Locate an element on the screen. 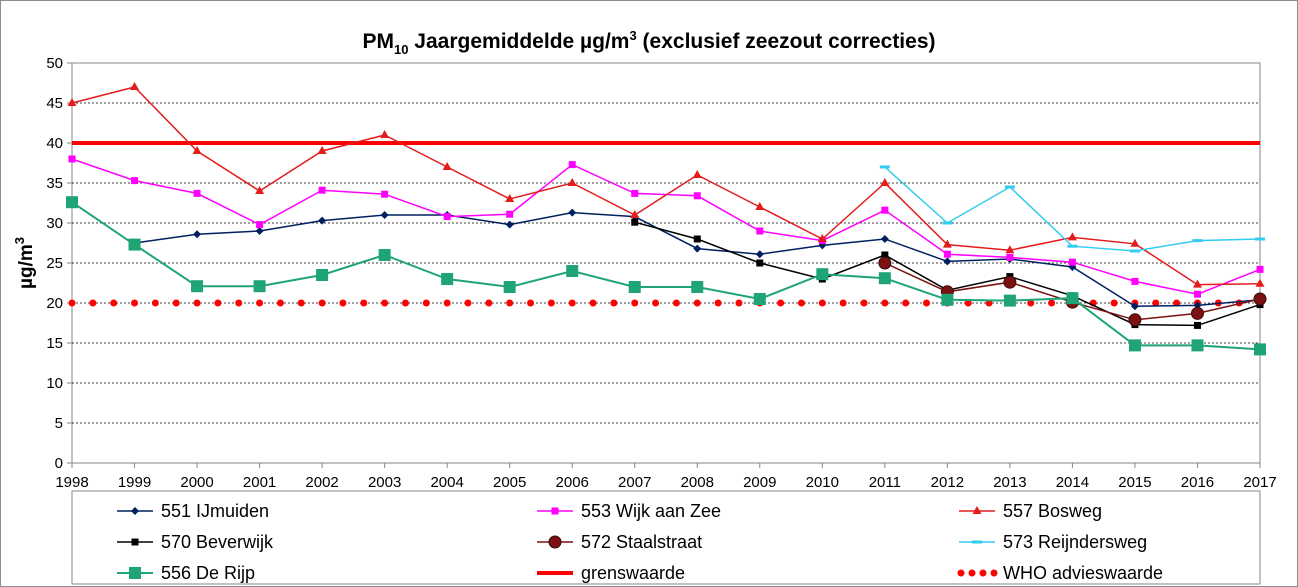  series-573-reijndersweg is located at coordinates (1072, 209).